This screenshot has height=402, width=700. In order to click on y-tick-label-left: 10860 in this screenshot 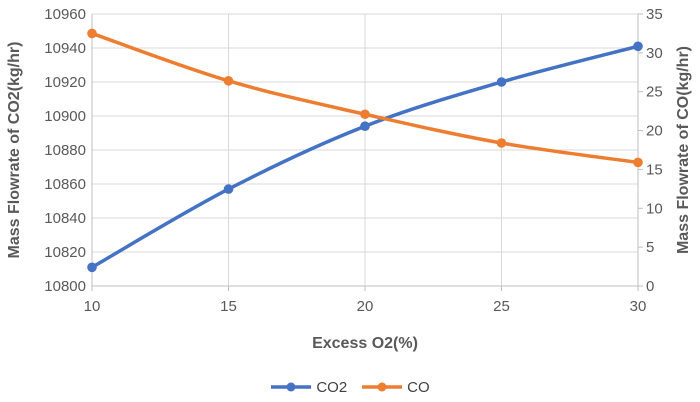, I will do `click(65, 184)`.